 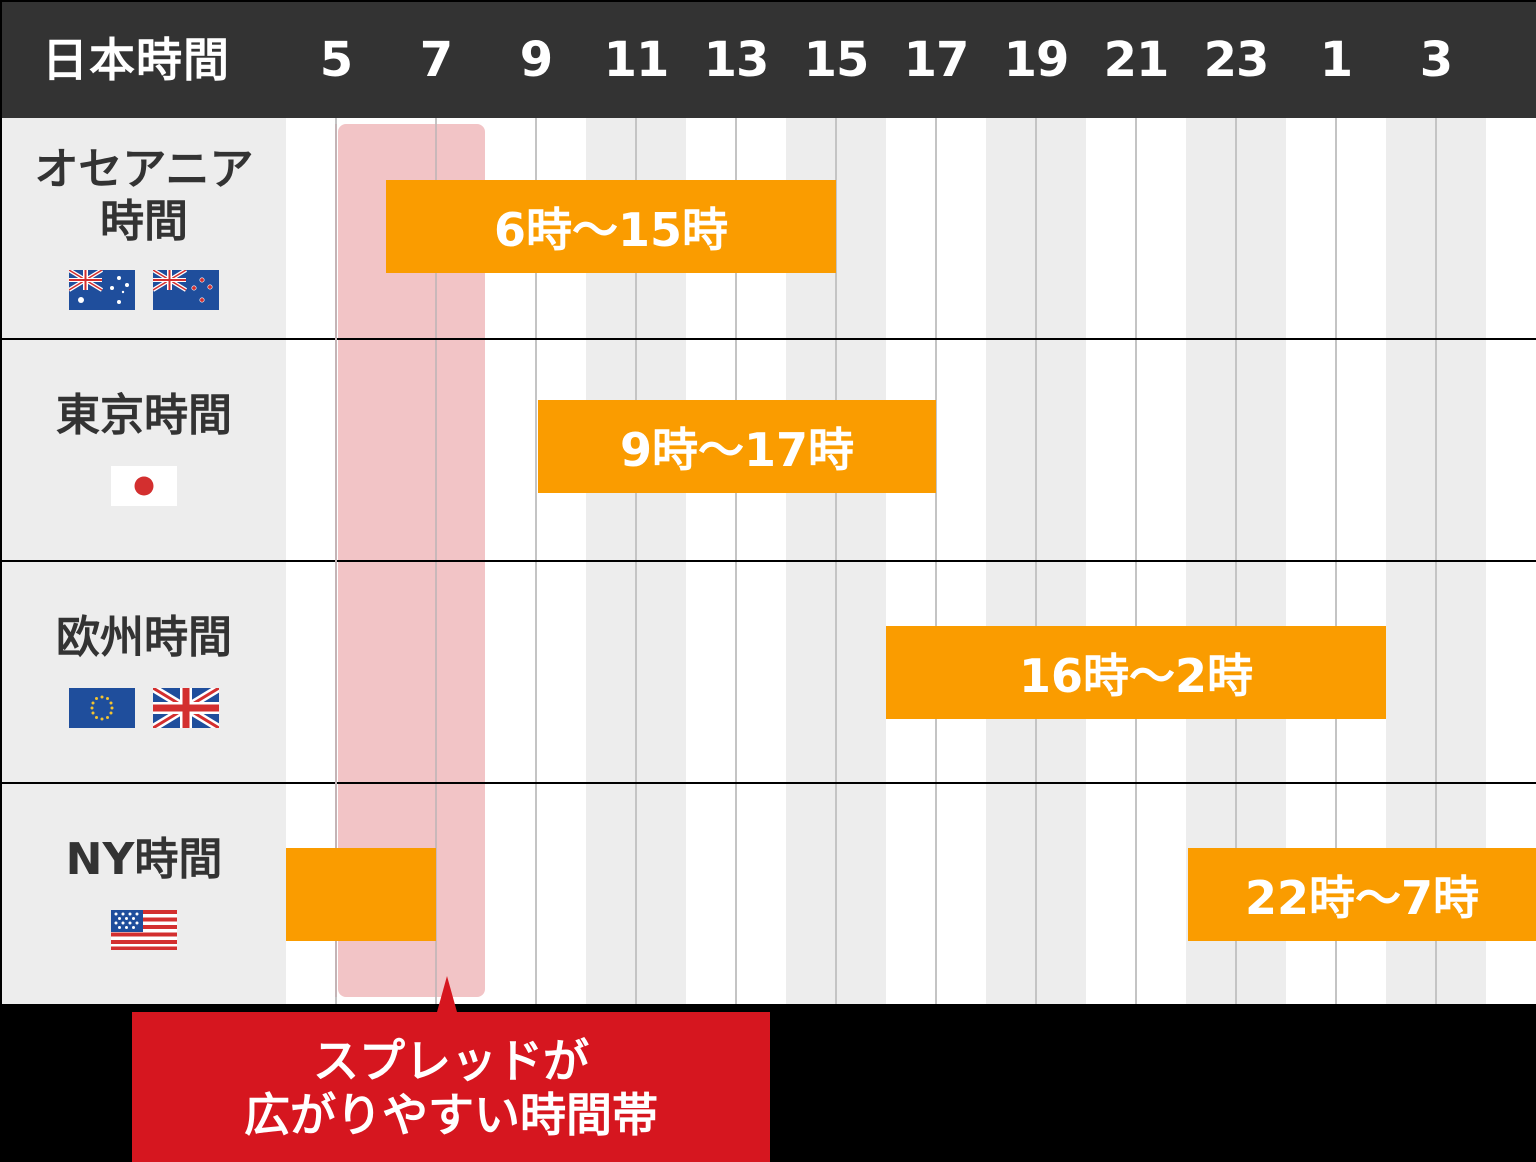 I want to click on usa-flag-icon, so click(x=144, y=930).